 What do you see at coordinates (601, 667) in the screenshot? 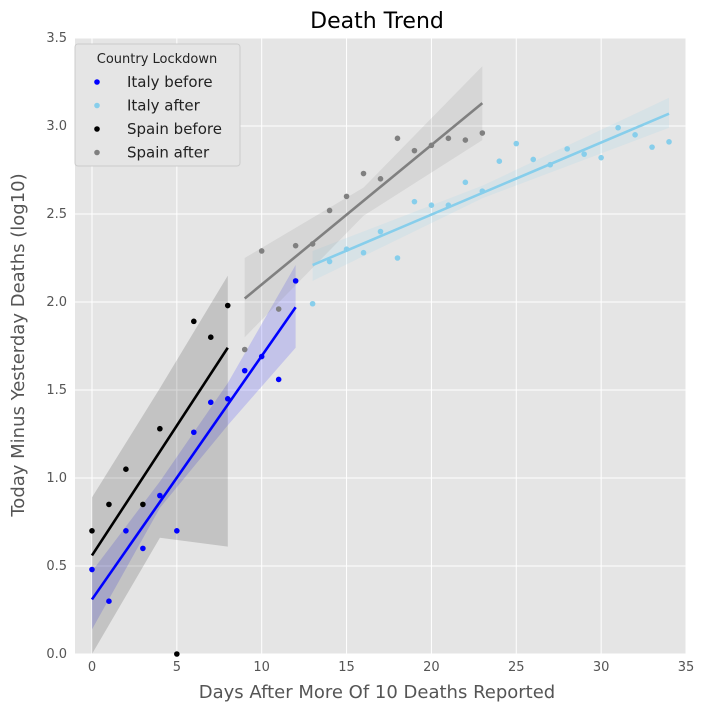
I see `x-tick-label: 30` at bounding box center [601, 667].